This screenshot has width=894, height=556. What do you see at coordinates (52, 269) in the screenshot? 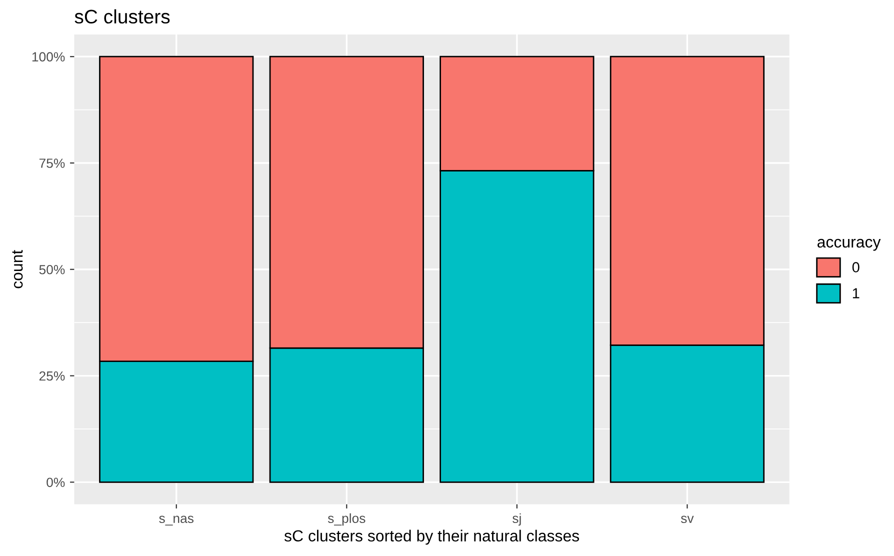
I see `y-tick-label: 50%` at bounding box center [52, 269].